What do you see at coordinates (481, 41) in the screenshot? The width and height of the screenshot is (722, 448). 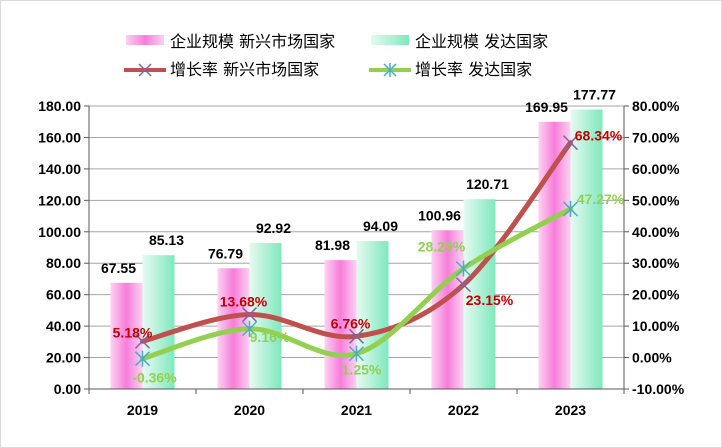 I see `legend-label: 企业规模 发达国家` at bounding box center [481, 41].